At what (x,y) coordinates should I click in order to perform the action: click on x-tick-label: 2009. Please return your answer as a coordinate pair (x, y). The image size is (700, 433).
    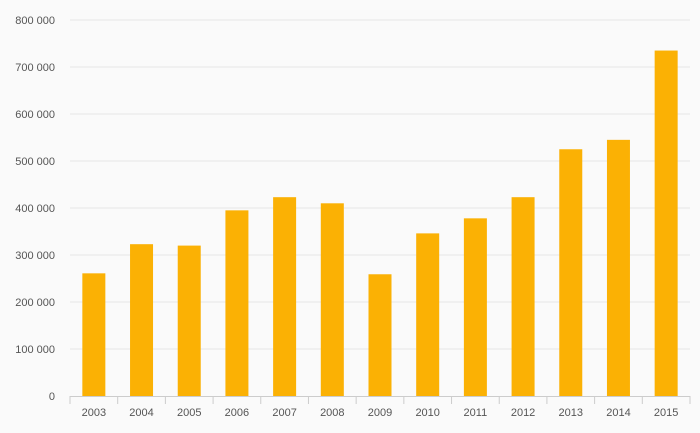
    Looking at the image, I should click on (380, 413).